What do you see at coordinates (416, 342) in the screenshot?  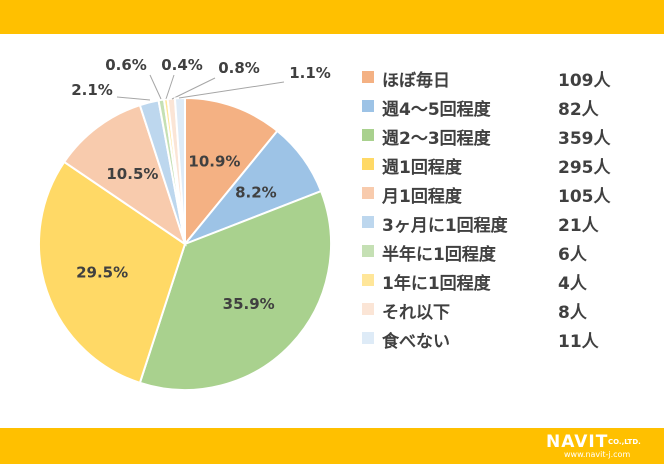 I see `legend-label: 食べない` at bounding box center [416, 342].